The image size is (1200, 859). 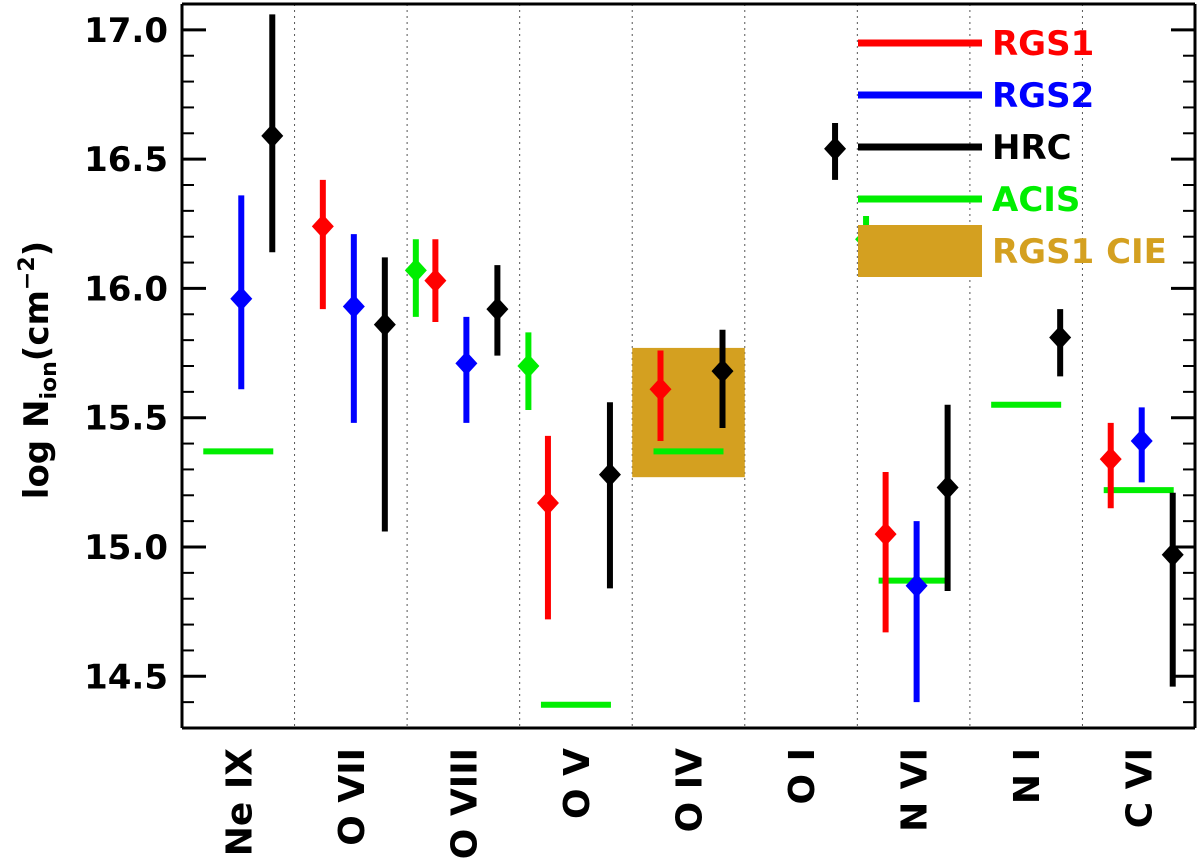 I want to click on rgs2-point-o-vii, so click(x=353, y=306).